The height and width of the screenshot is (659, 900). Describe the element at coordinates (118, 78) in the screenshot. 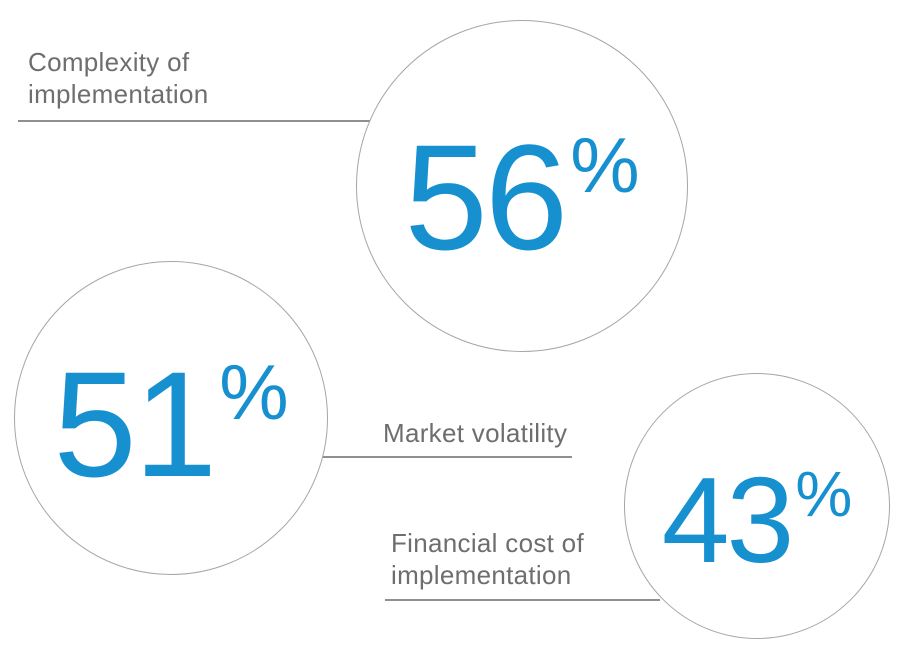

I see `label-complexity-of-implementation: Complexity of implementation` at that location.